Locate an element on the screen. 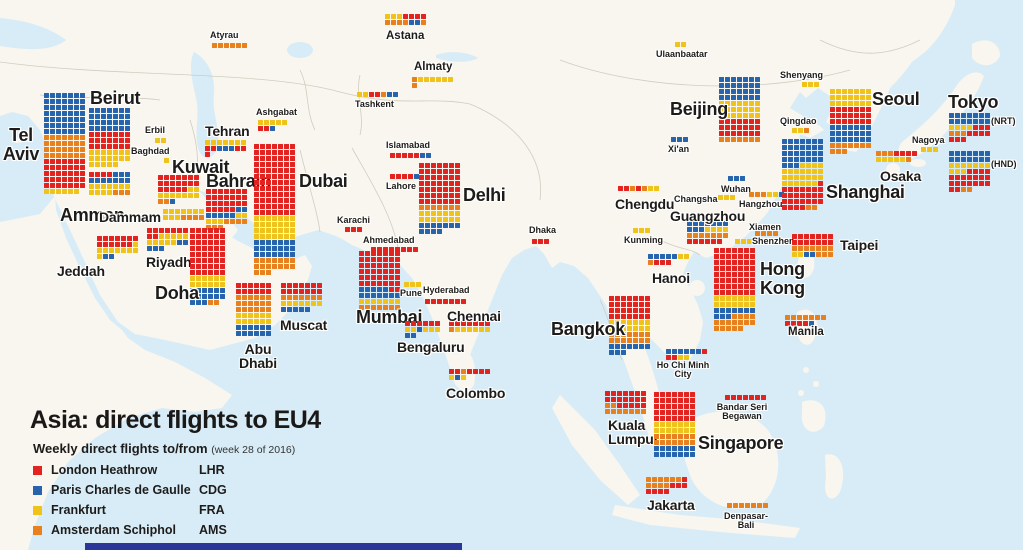 The image size is (1023, 550). city-label-astana: Astana is located at coordinates (405, 36).